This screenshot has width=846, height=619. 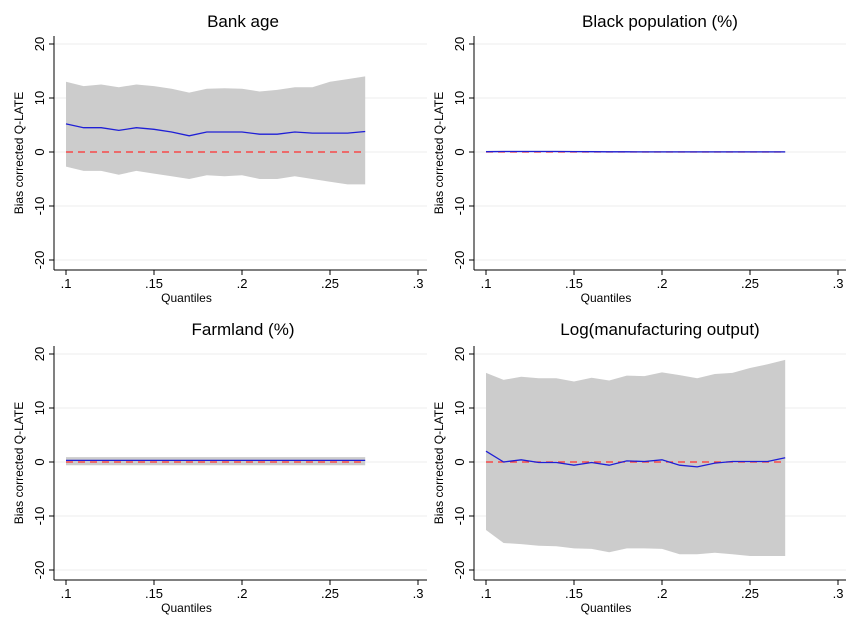 I want to click on panel-title: Farmland (%), so click(x=243, y=329).